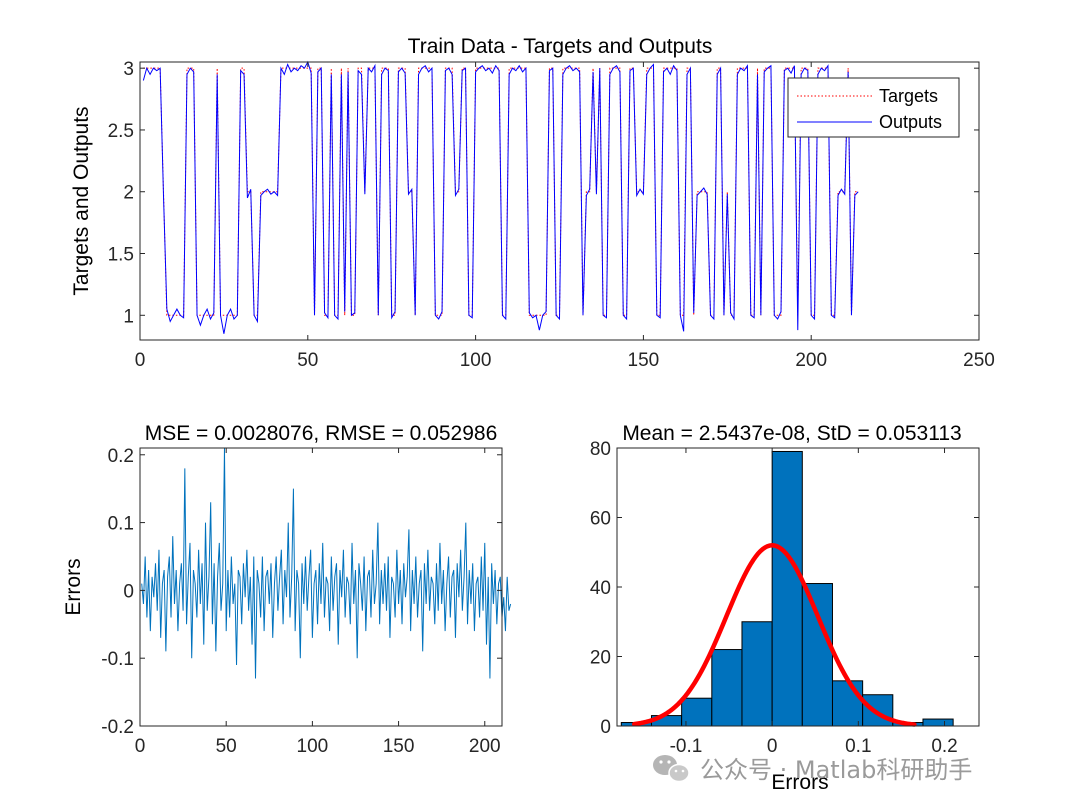 This screenshot has height=811, width=1080. I want to click on legend-box, so click(873, 107).